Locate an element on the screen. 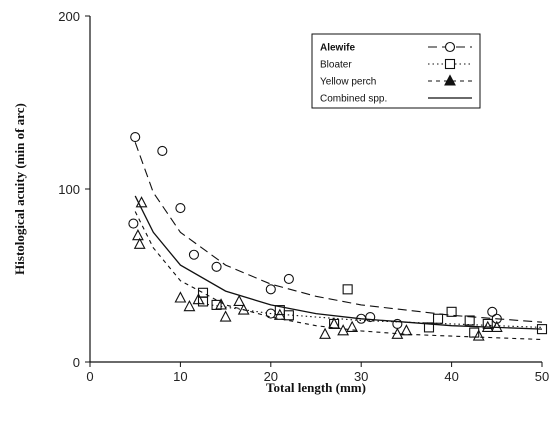  legend: Alewife Bloater Yellow perch Combined spp. is located at coordinates (396, 71).